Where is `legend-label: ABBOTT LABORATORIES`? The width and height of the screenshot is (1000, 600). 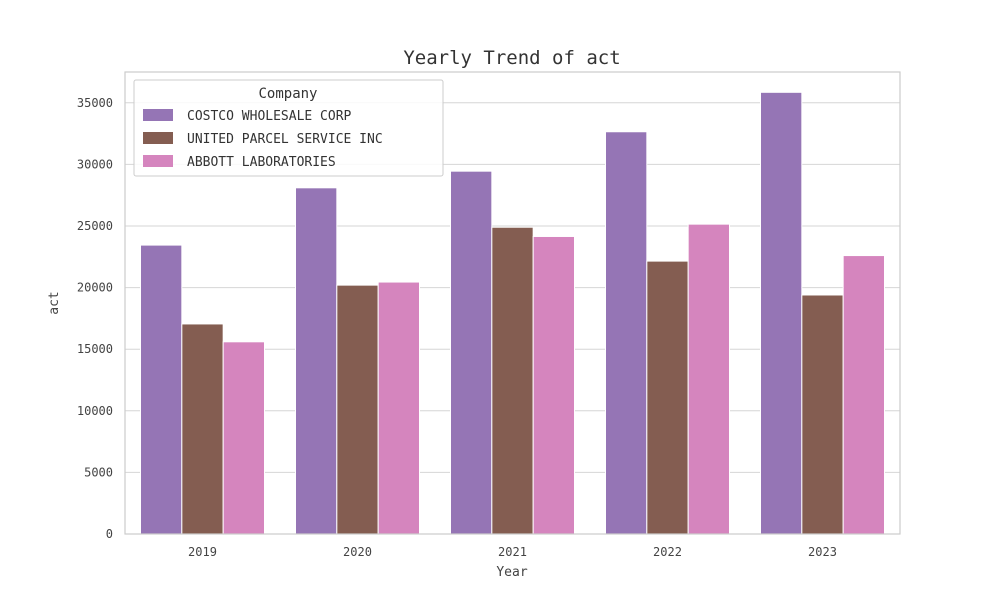
legend-label: ABBOTT LABORATORIES is located at coordinates (261, 162).